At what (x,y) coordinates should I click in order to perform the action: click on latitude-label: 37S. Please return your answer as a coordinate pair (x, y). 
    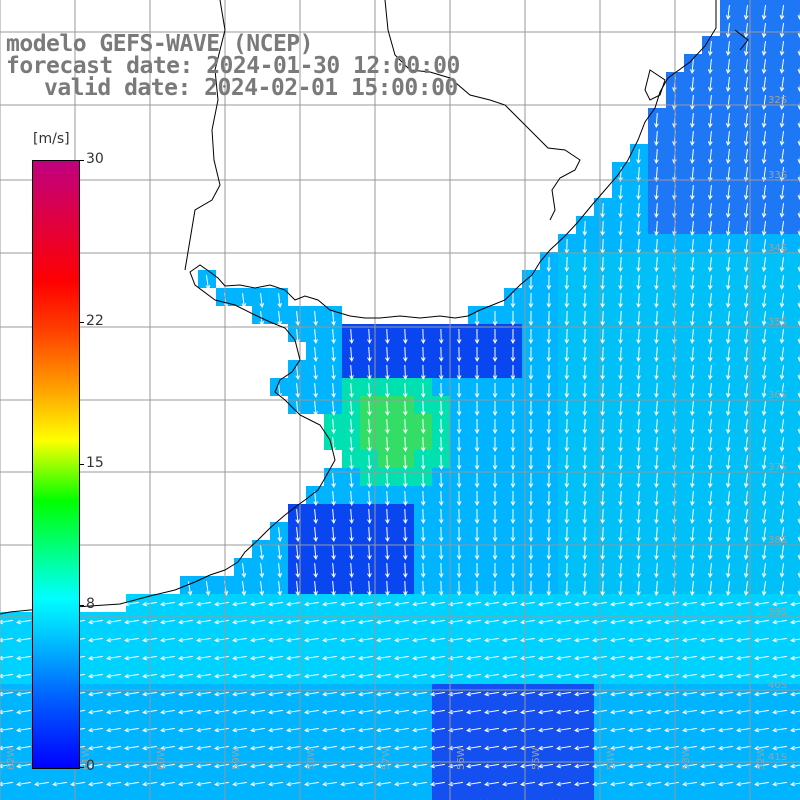
    Looking at the image, I should click on (777, 467).